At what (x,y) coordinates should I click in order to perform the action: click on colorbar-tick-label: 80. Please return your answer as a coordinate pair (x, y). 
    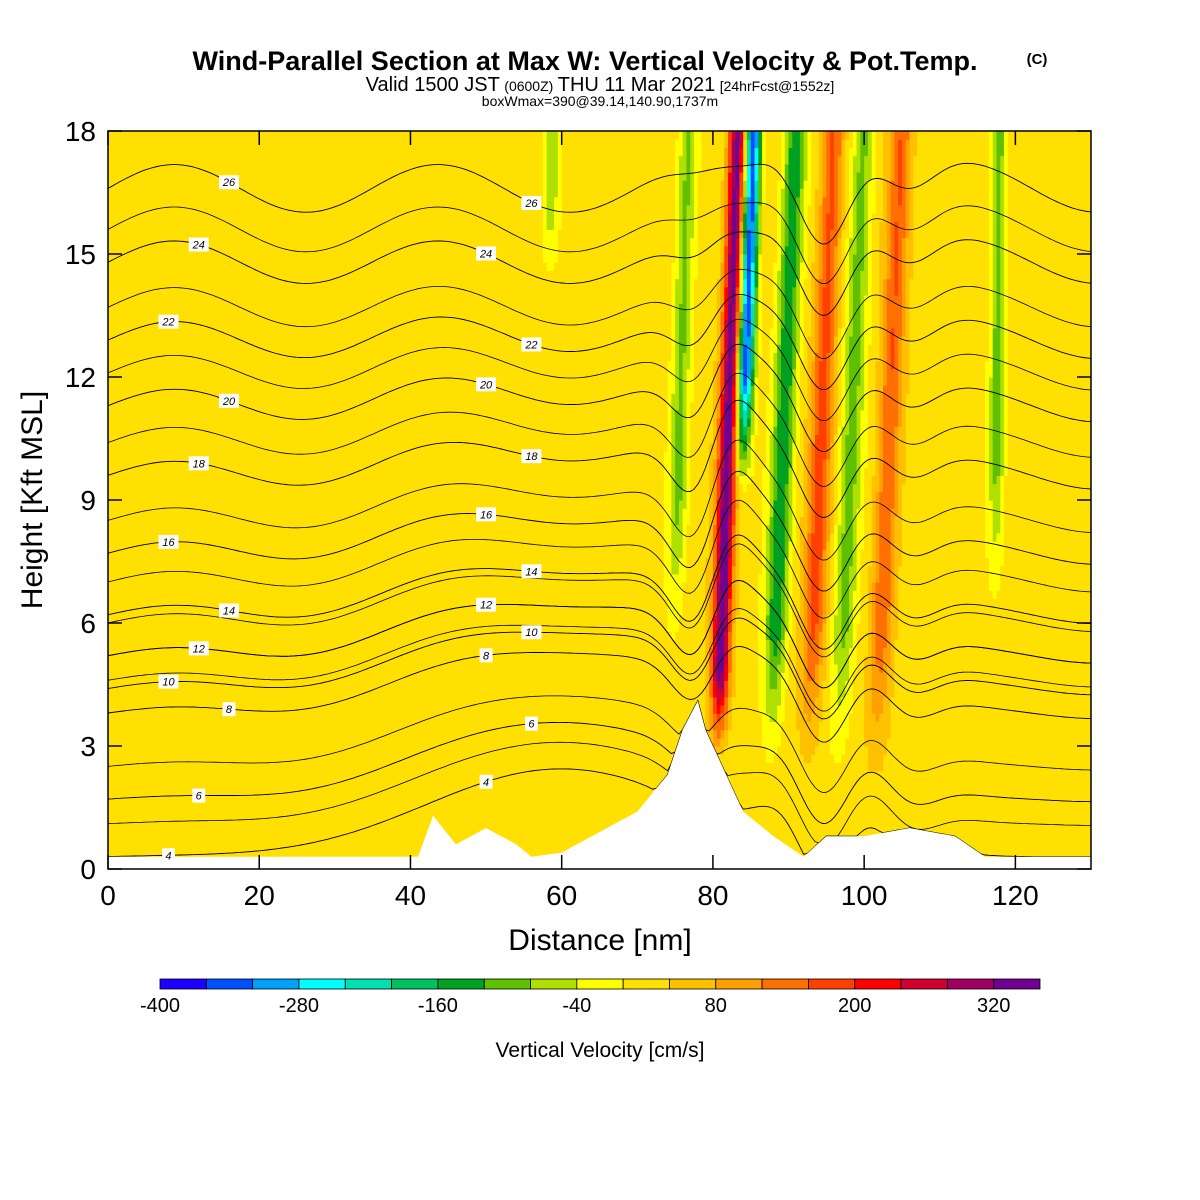
    Looking at the image, I should click on (716, 1006).